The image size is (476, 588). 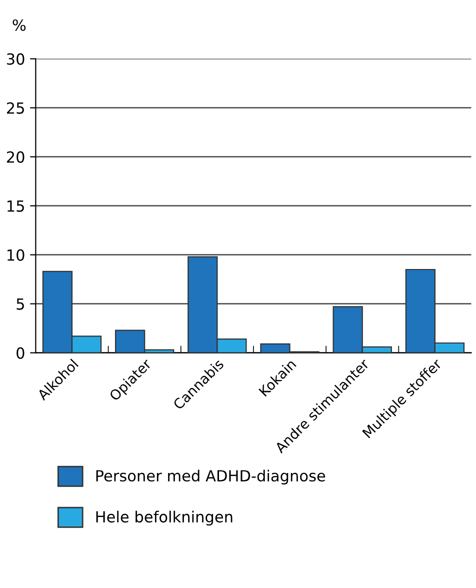 What do you see at coordinates (211, 477) in the screenshot?
I see `legend-label: Personer med ADHD-diagnose` at bounding box center [211, 477].